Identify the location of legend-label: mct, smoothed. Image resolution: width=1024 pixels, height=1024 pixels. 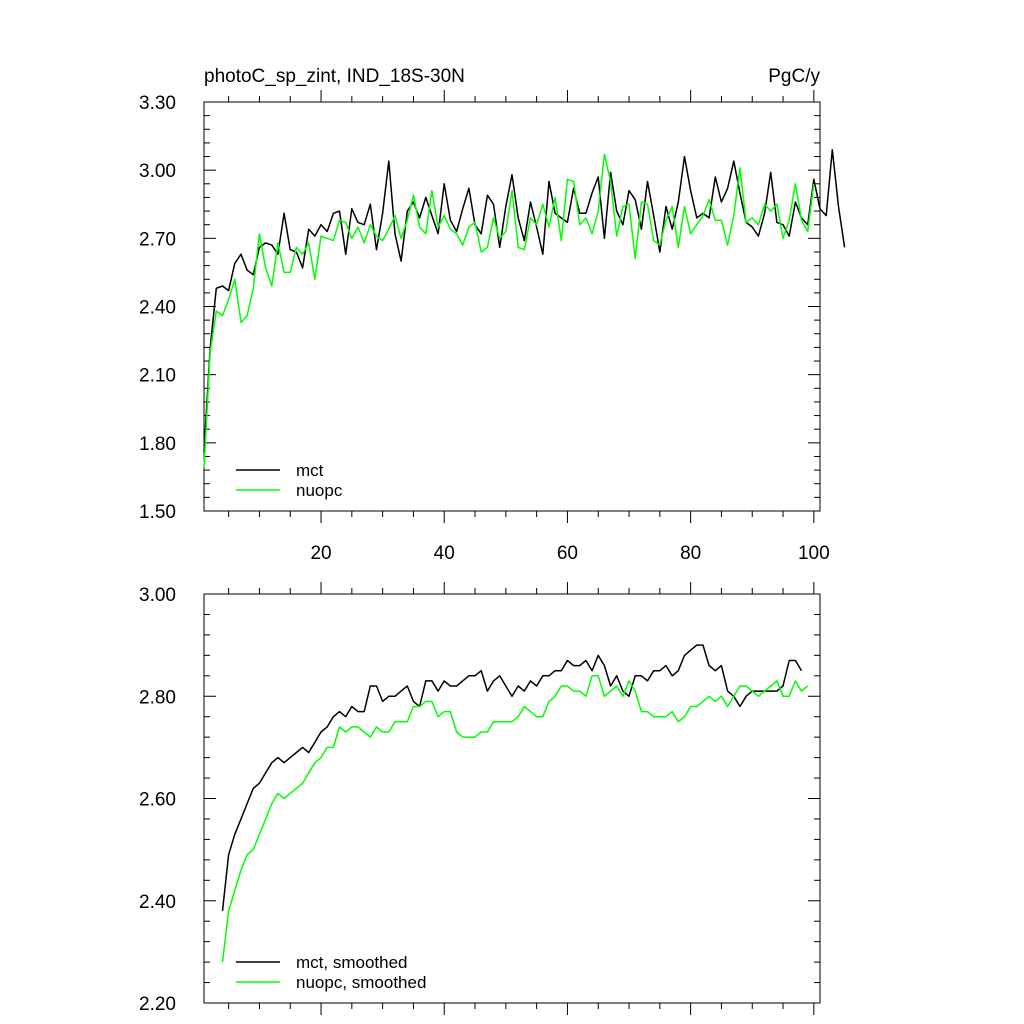
(352, 962).